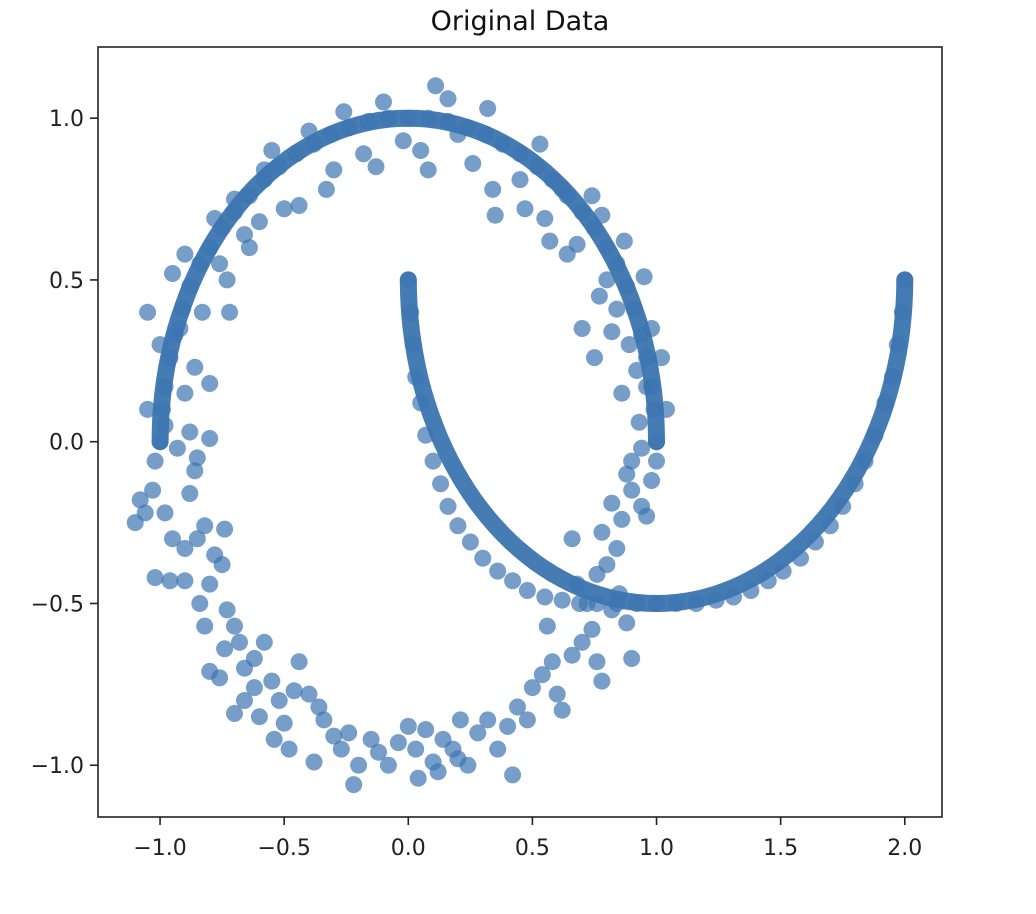  What do you see at coordinates (283, 848) in the screenshot?
I see `x-tick-label: −0.5` at bounding box center [283, 848].